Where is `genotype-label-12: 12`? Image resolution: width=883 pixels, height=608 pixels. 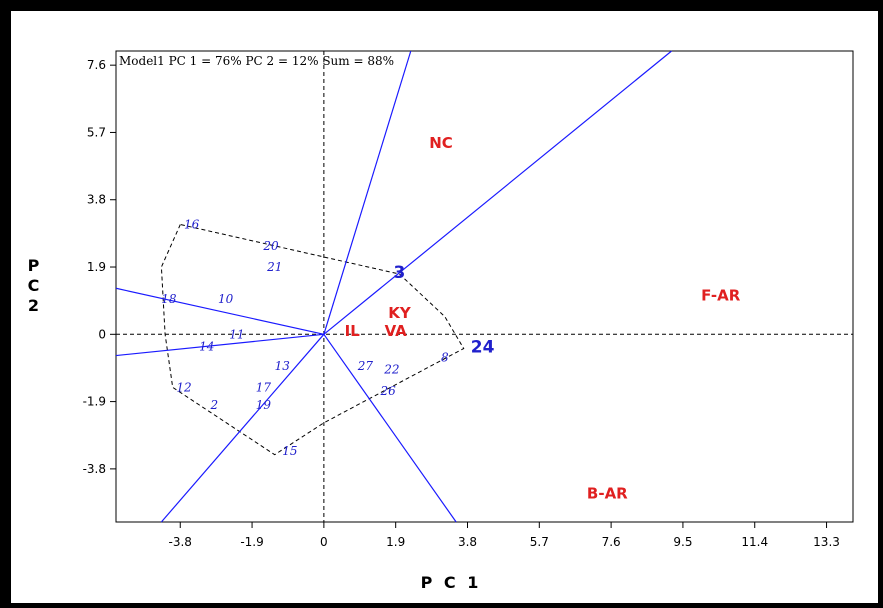 genotype-label-12: 12 is located at coordinates (183, 387).